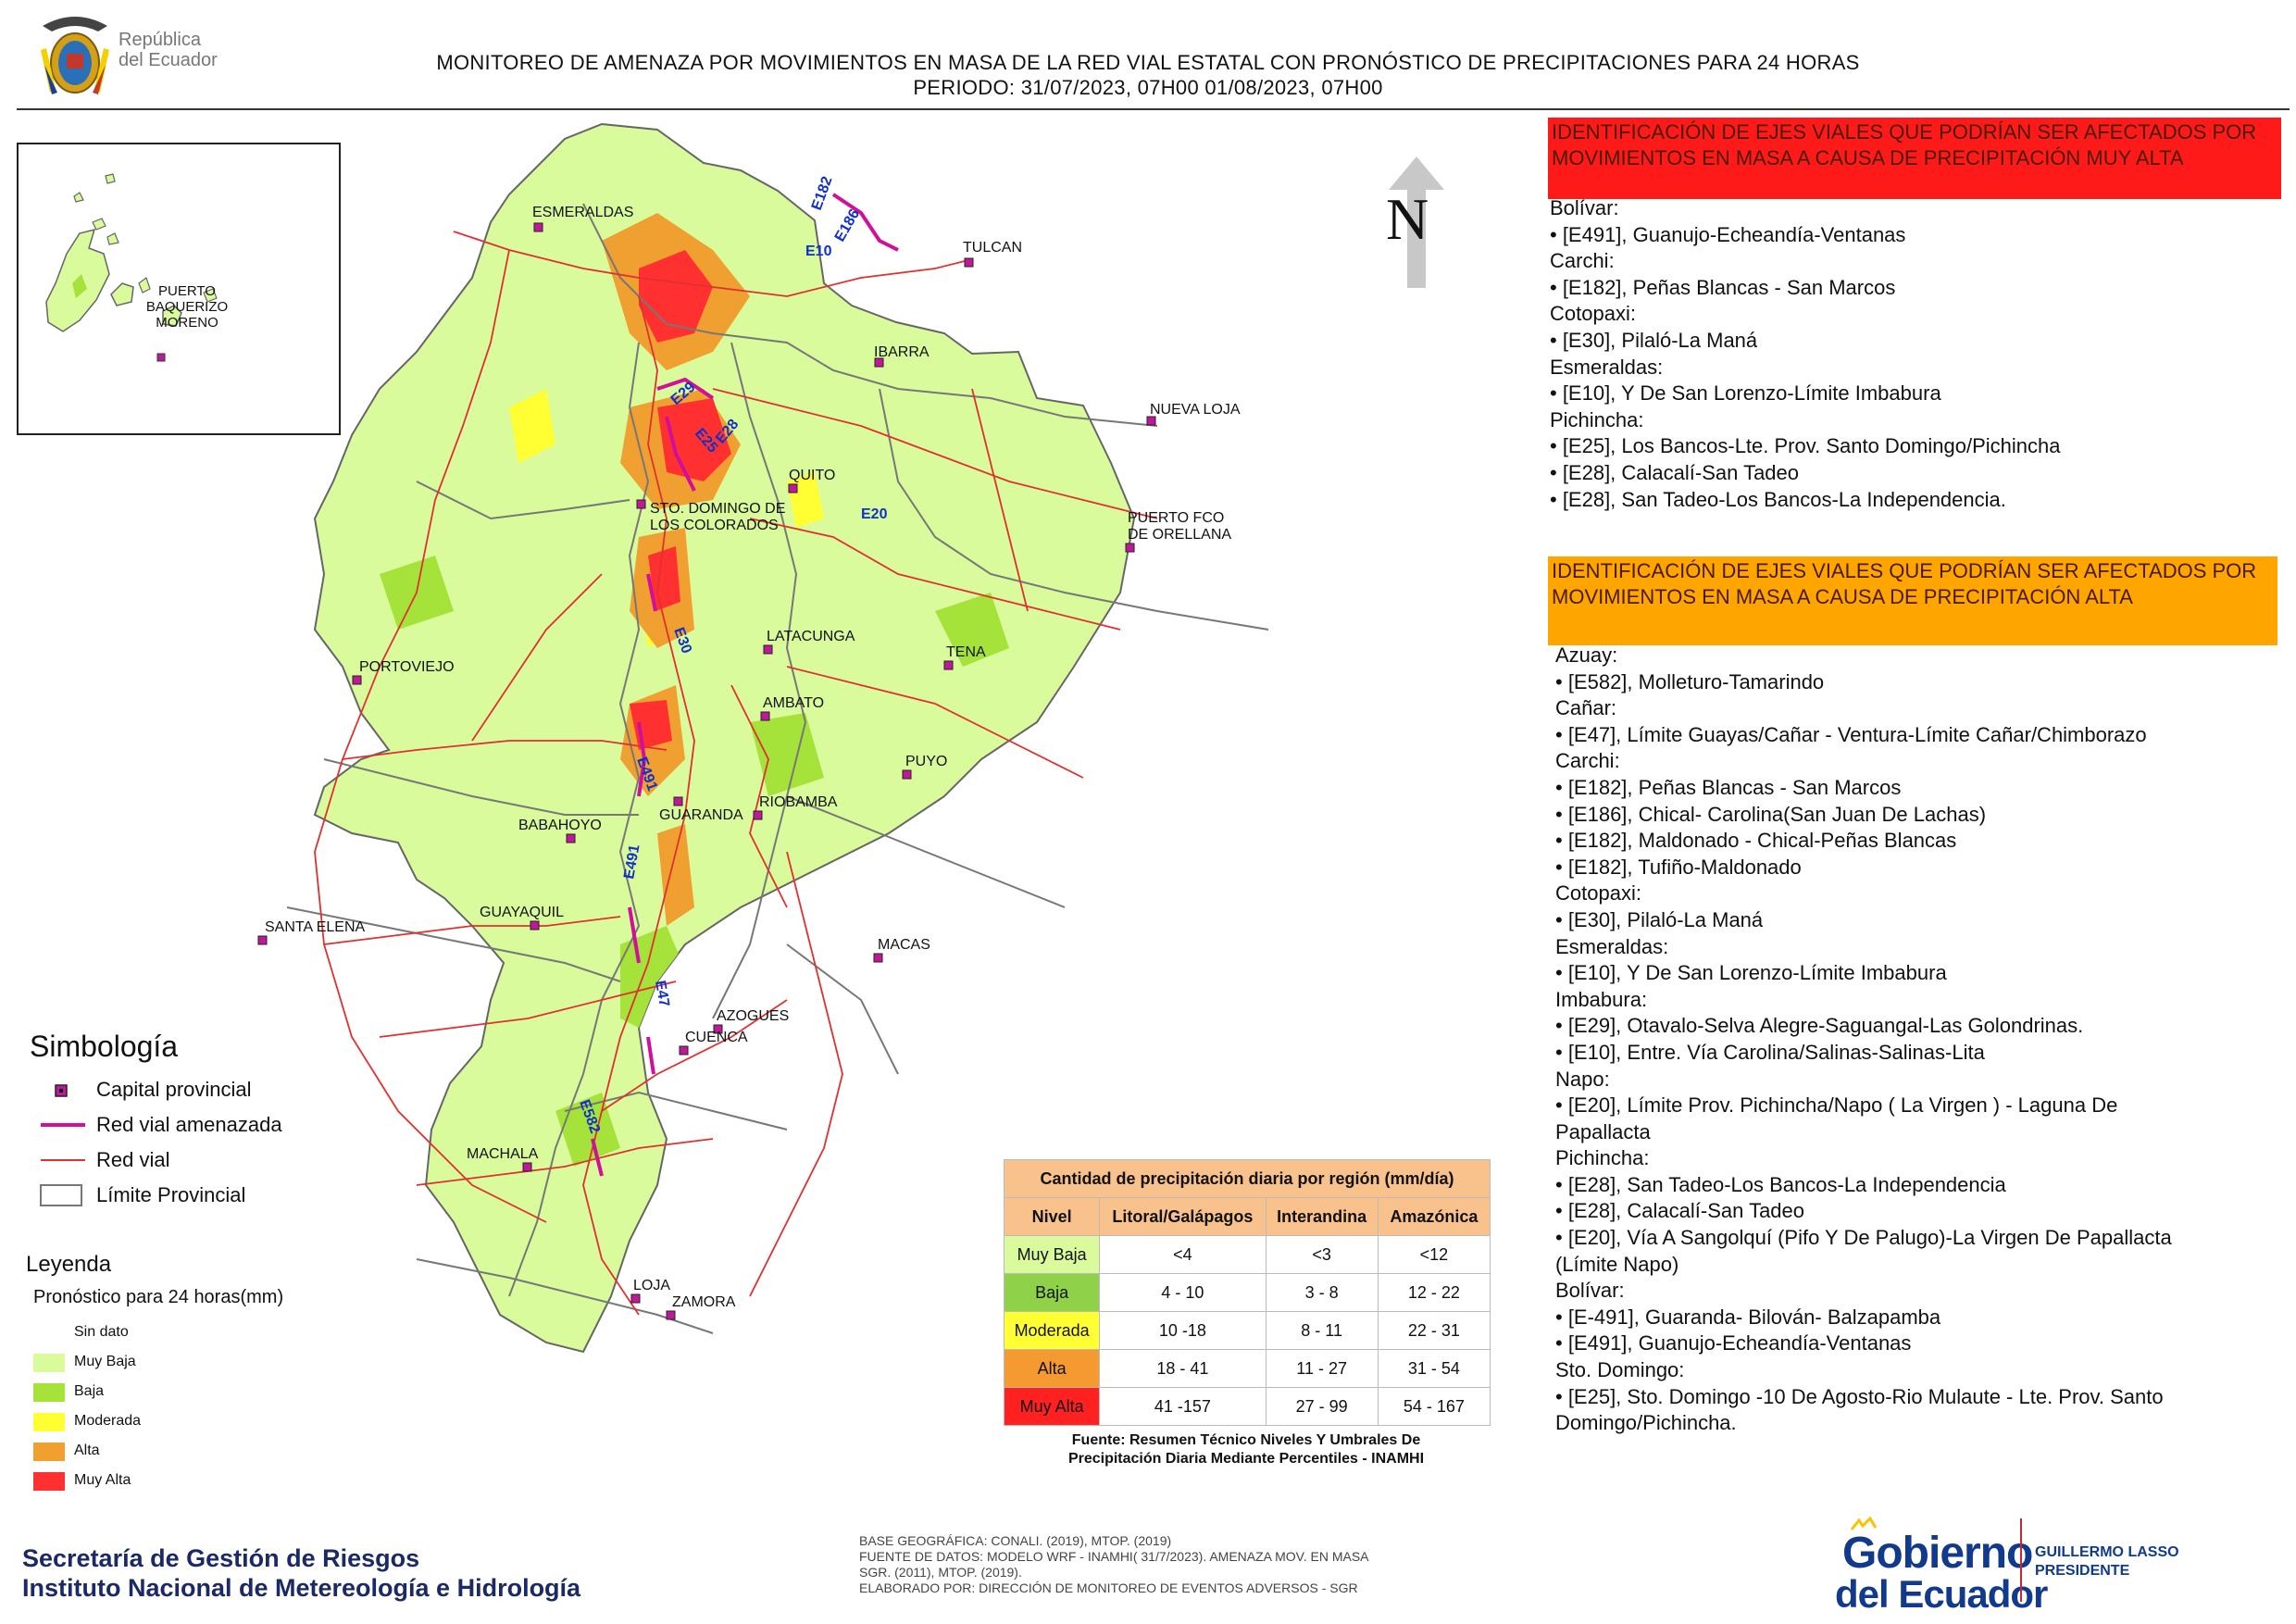 The image size is (2296, 1624). I want to click on simbologia-item: Capital provincial, so click(143, 1090).